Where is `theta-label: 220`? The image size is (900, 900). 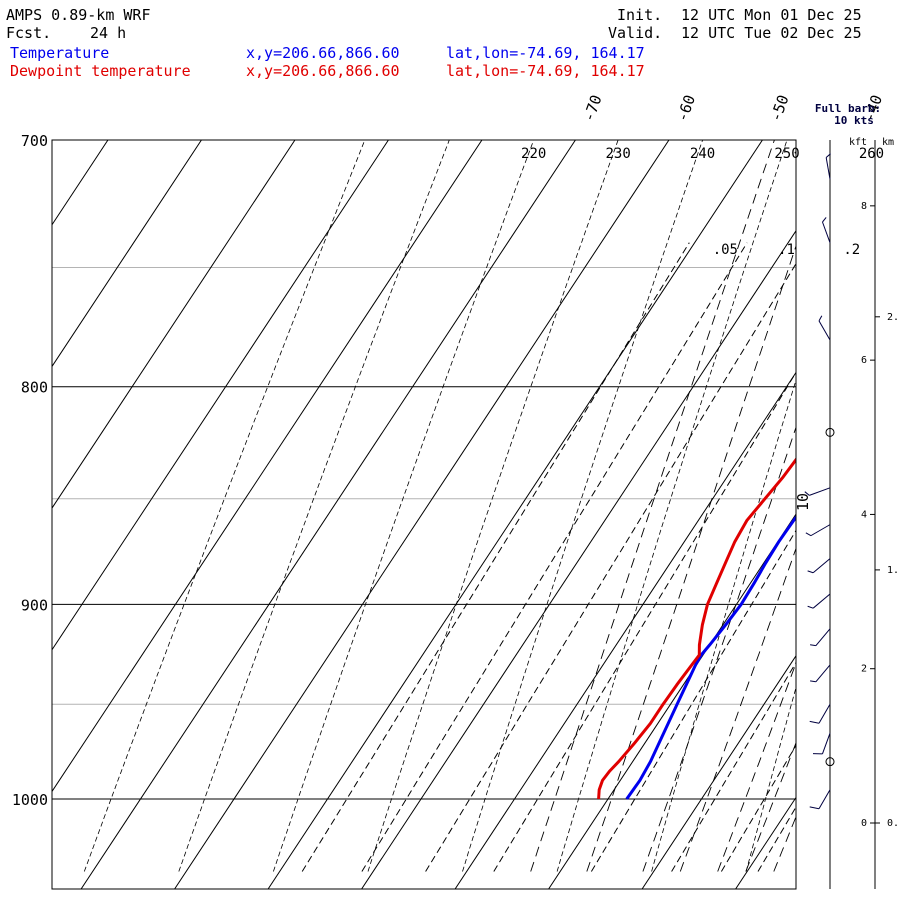 theta-label: 220 is located at coordinates (533, 154).